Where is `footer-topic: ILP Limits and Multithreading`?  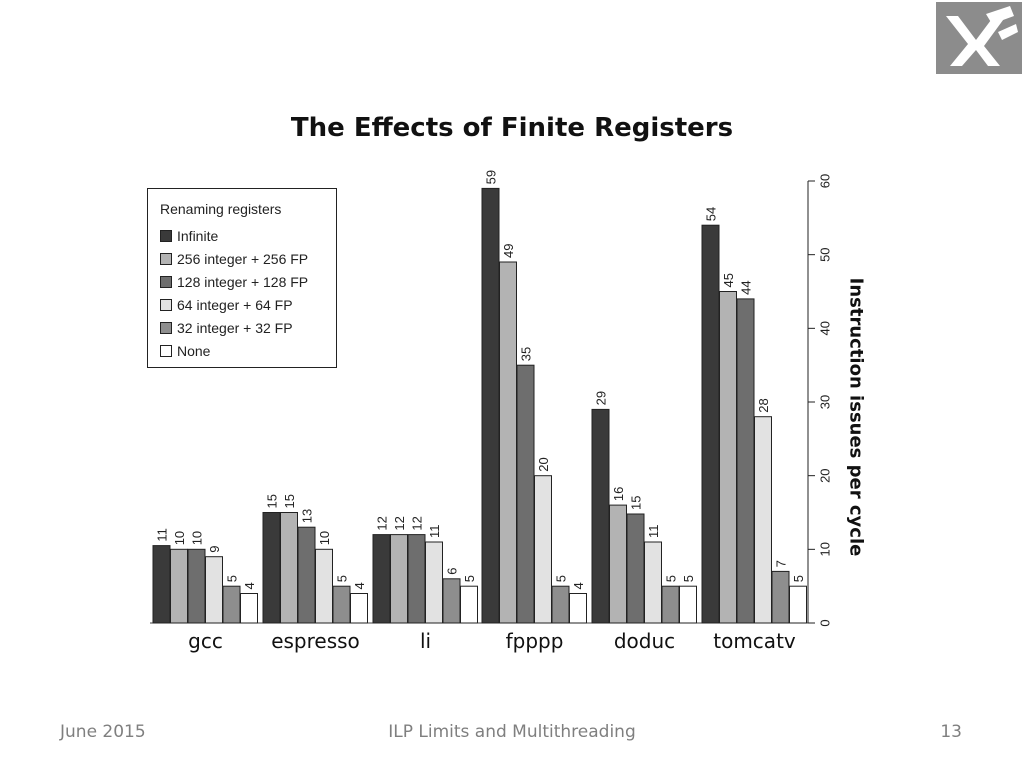
footer-topic: ILP Limits and Multithreading is located at coordinates (512, 732).